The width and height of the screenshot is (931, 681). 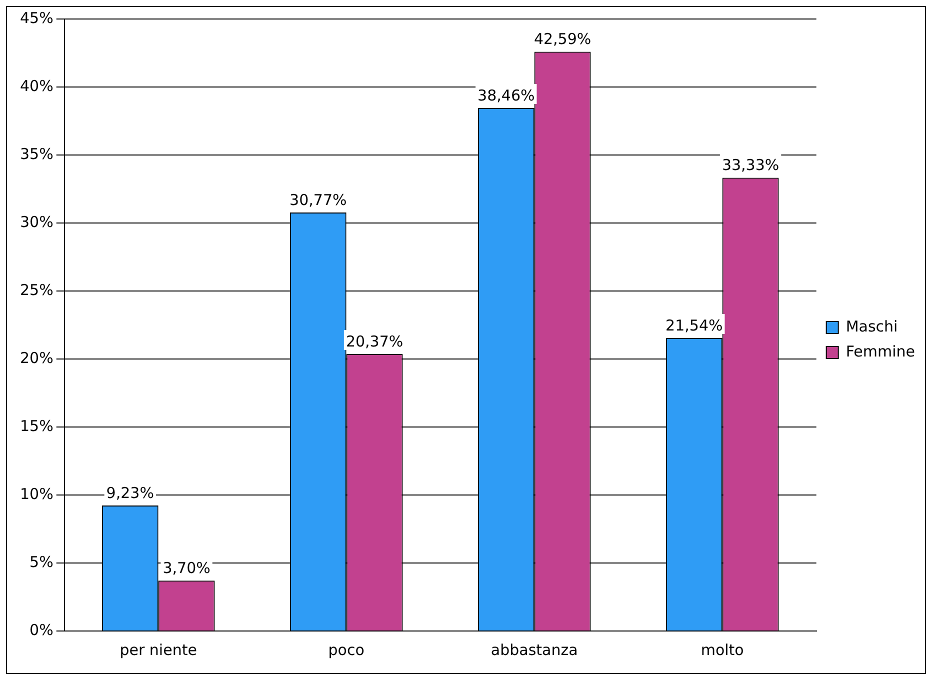 What do you see at coordinates (186, 568) in the screenshot?
I see `data-label: 3,70%` at bounding box center [186, 568].